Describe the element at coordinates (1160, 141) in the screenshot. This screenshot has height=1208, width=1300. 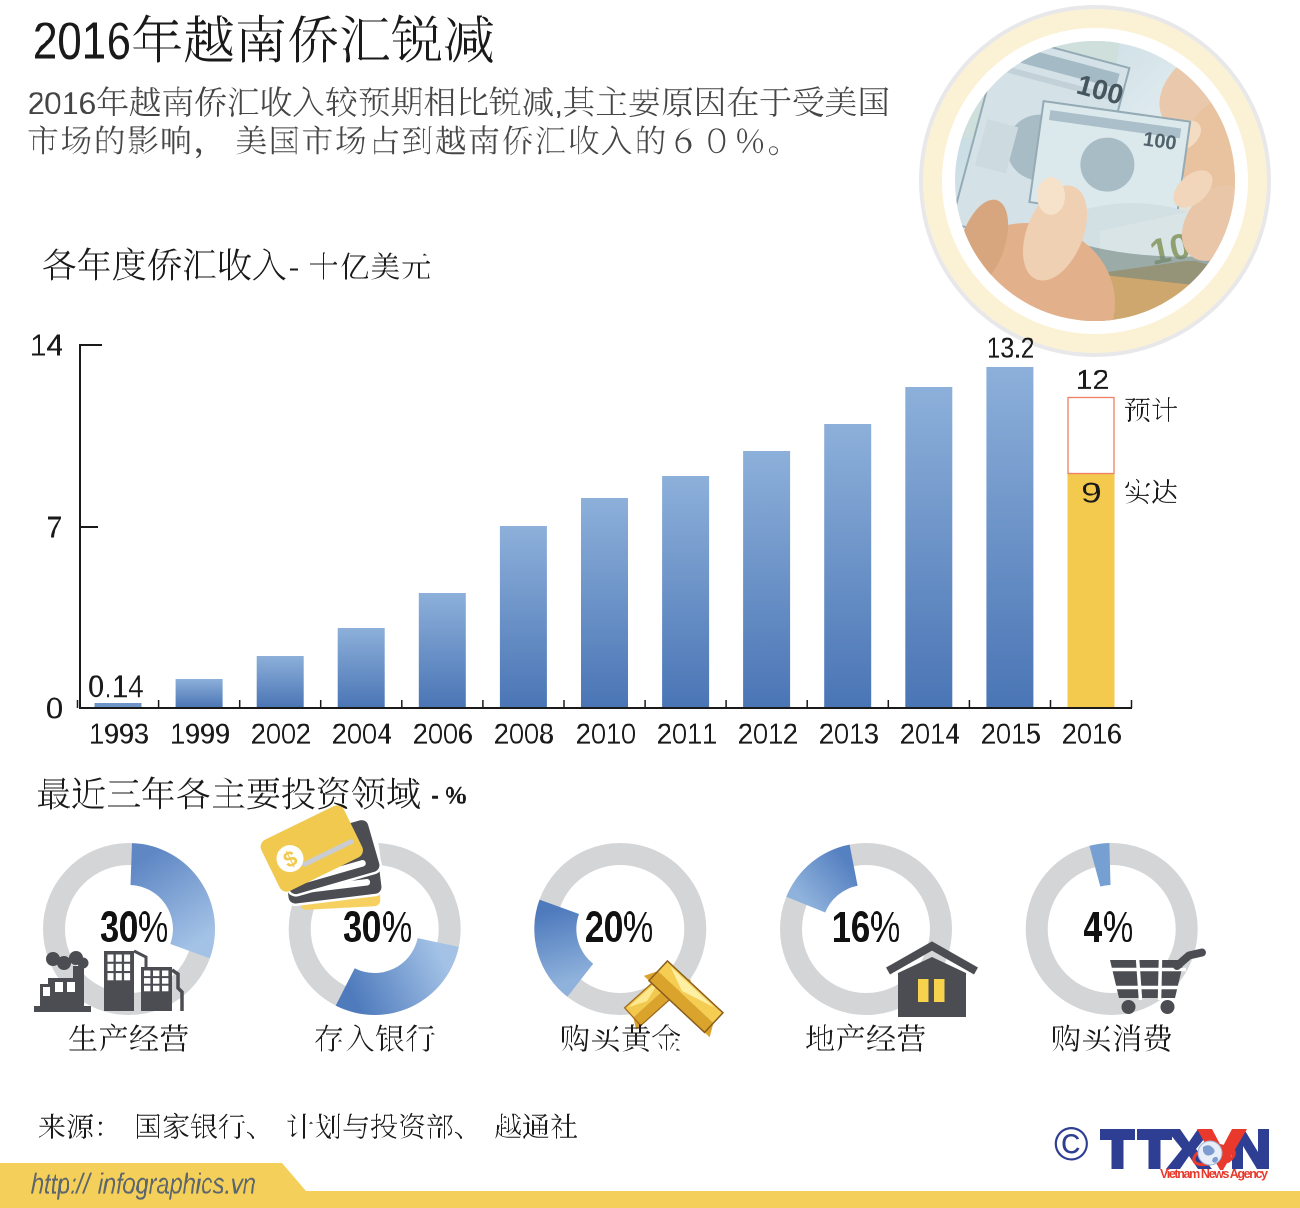
I see `svg-text: 100` at that location.